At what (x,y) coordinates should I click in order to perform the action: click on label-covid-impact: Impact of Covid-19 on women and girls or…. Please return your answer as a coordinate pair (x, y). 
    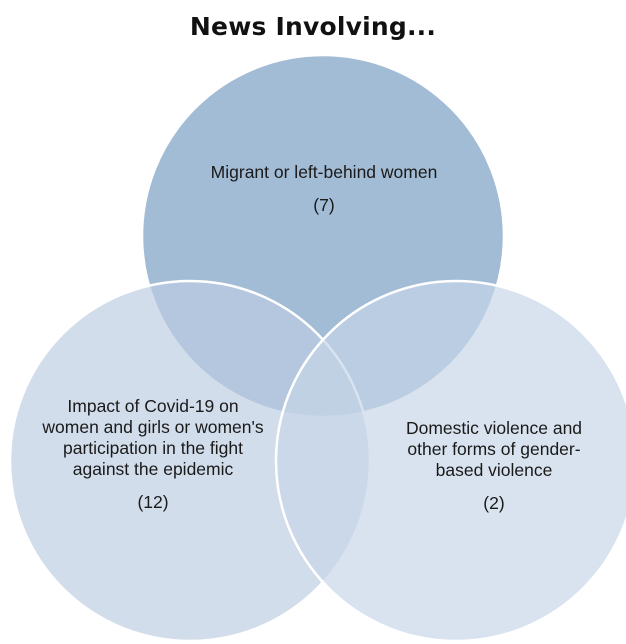
    Looking at the image, I should click on (153, 454).